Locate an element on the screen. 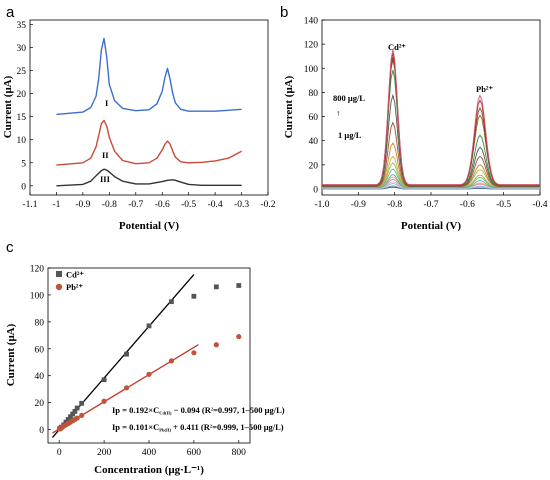 This screenshot has width=550, height=480. chart-b-x-tick-label: -0.6 is located at coordinates (467, 205).